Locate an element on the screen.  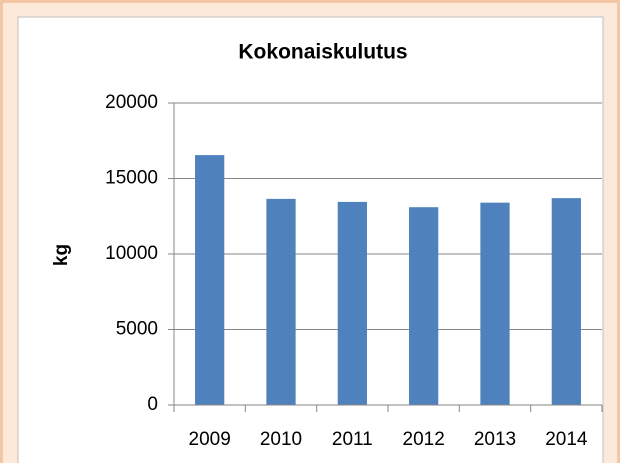
y-tick-label: 15000 is located at coordinates (131, 178).